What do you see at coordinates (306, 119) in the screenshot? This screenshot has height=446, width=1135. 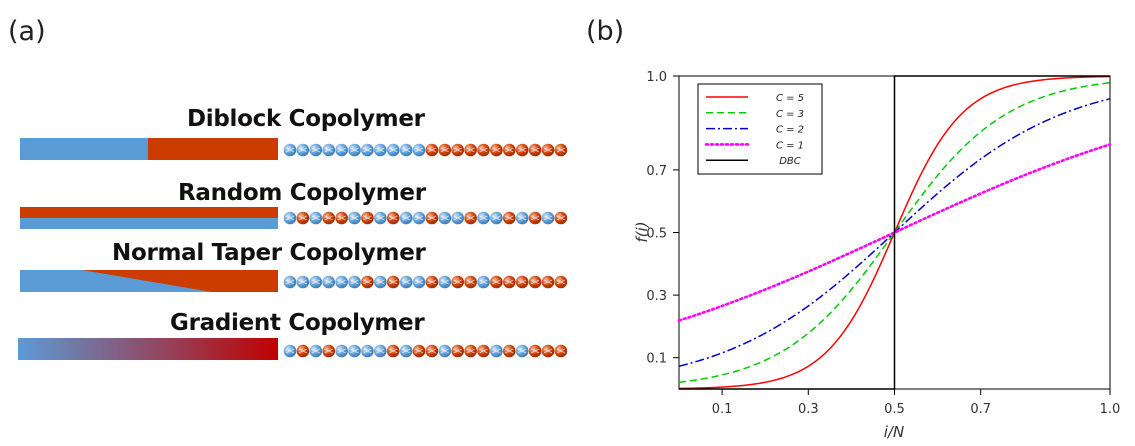 I see `diblock-title: Diblock Copolymer` at bounding box center [306, 119].